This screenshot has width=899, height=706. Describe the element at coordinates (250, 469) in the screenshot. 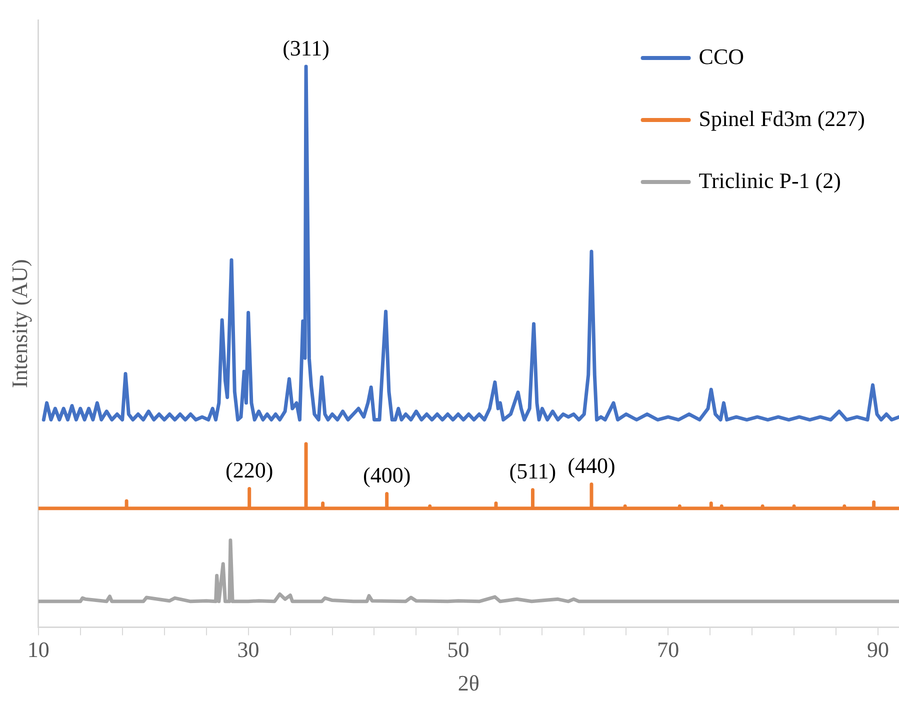

I see `annotation: (220)` at that location.